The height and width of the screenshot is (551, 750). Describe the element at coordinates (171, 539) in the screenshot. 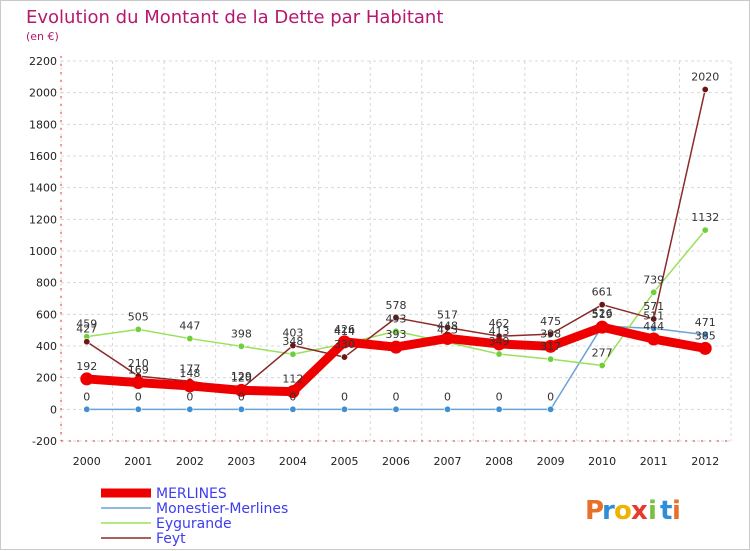

I see `legend-label-feyt: Feyt` at that location.